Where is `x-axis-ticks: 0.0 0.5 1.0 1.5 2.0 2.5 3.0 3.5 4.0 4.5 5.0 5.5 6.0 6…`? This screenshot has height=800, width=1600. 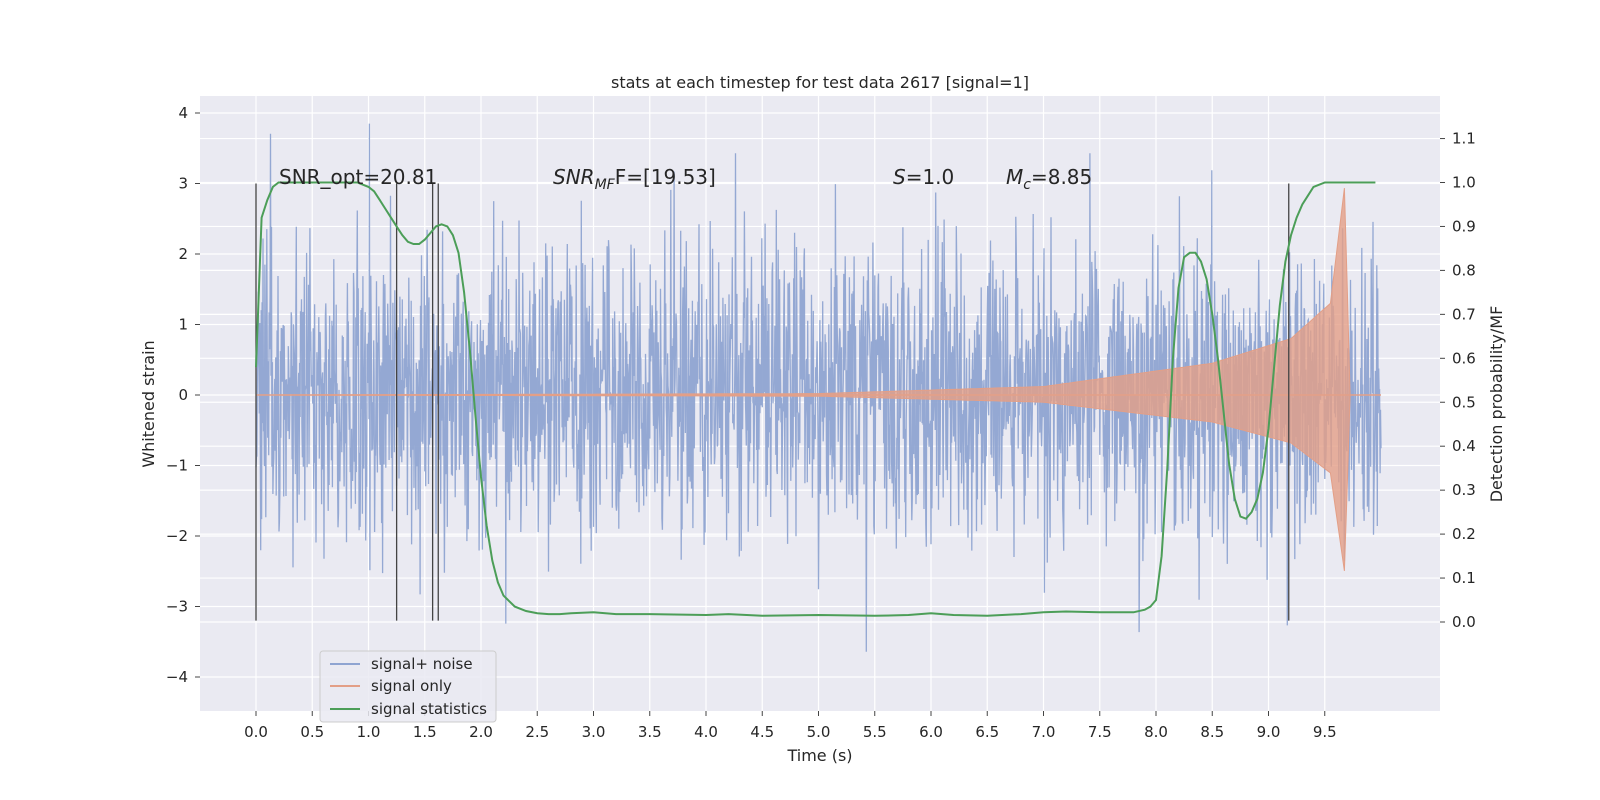
x-axis-ticks: 0.0 0.5 1.0 1.5 2.0 2.5 3.0 3.5 4.0 4.5 5.0 5.5 6.0 6… is located at coordinates (790, 726).